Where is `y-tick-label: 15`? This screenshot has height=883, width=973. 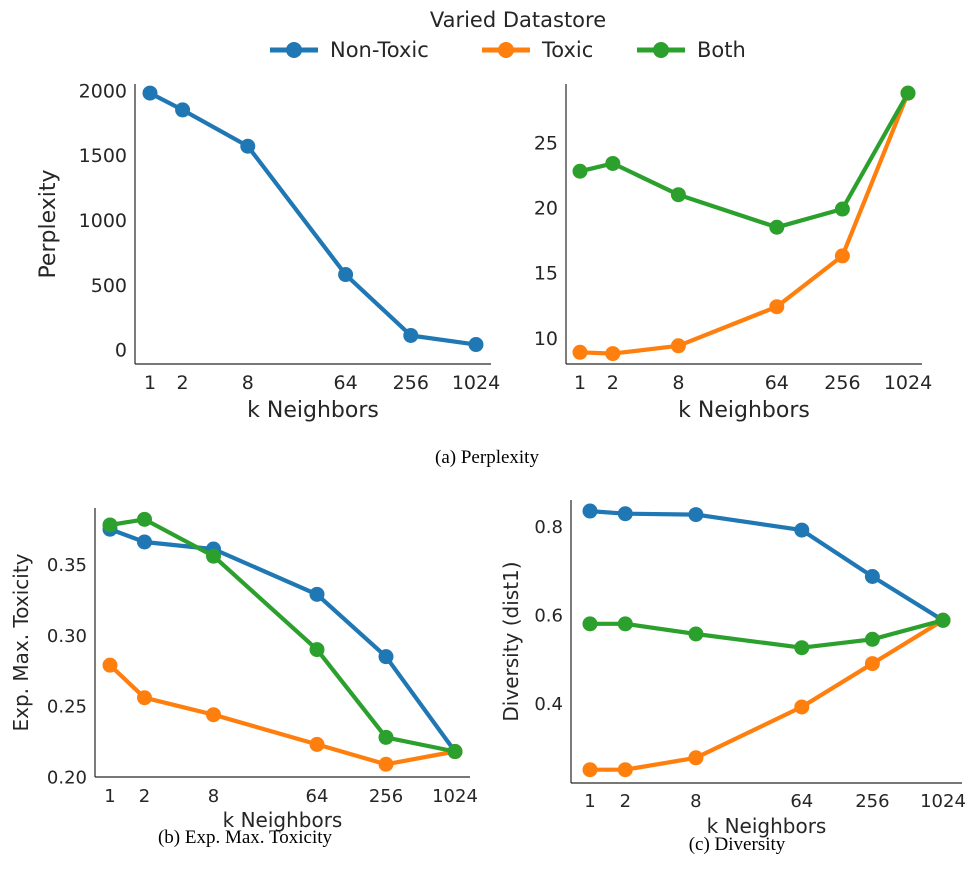 y-tick-label: 15 is located at coordinates (546, 274).